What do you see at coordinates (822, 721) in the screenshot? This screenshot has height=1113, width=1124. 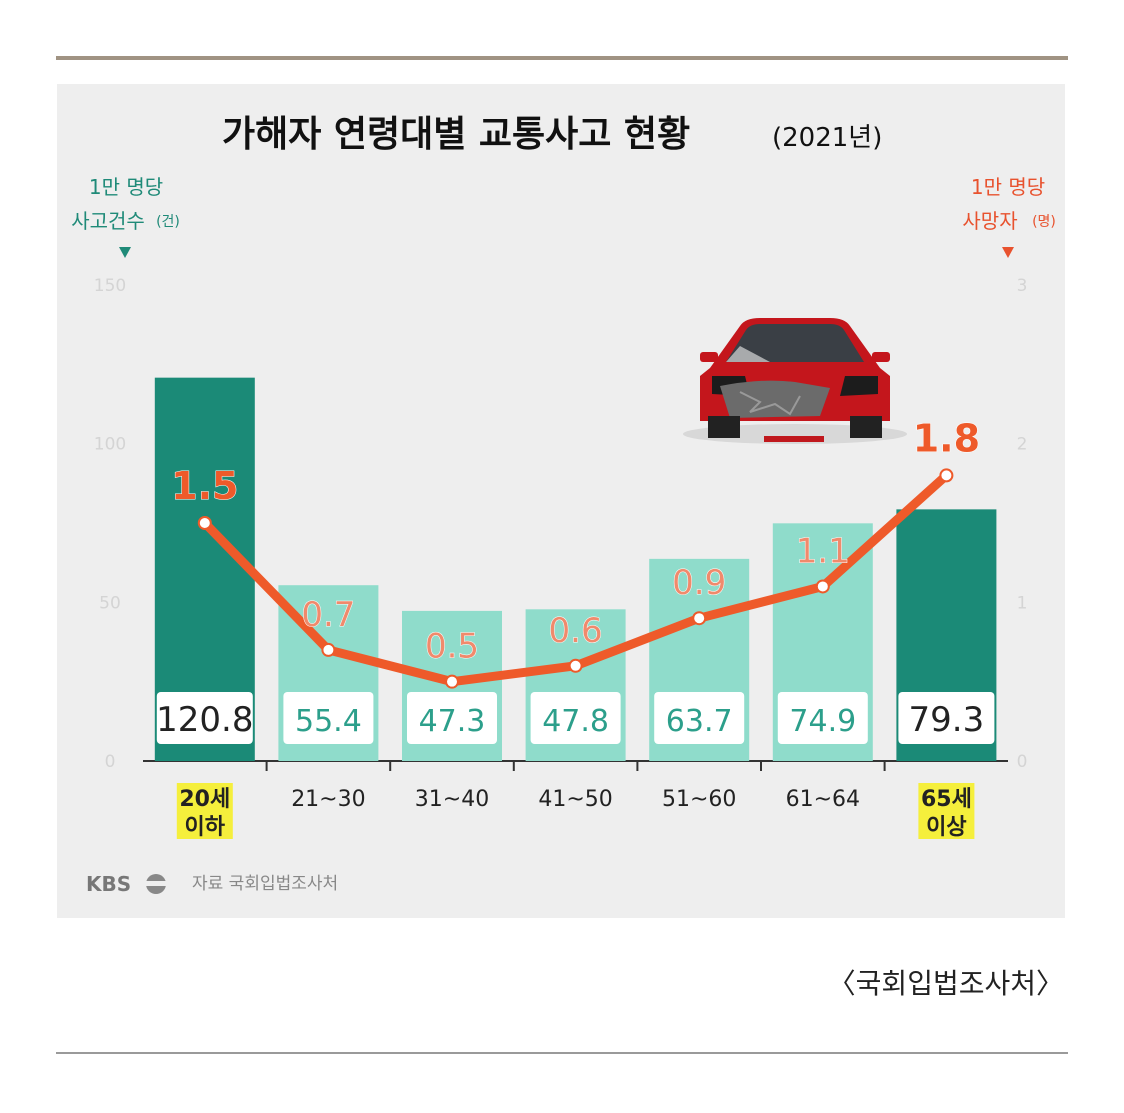 I see `bar-value-label: 74.9` at bounding box center [822, 721].